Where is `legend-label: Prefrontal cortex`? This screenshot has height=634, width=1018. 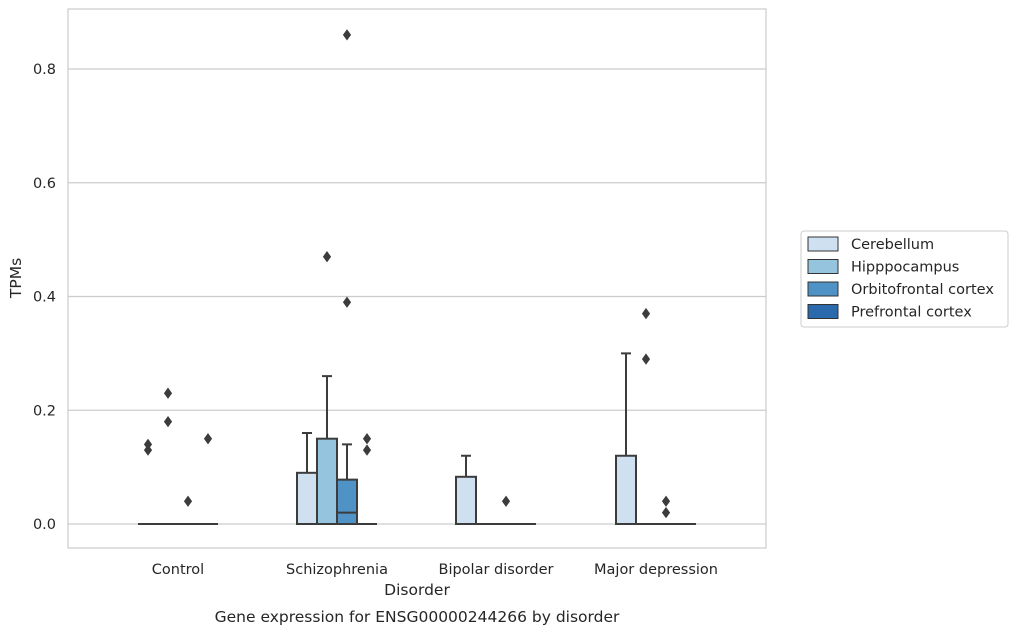 legend-label: Prefrontal cortex is located at coordinates (911, 313).